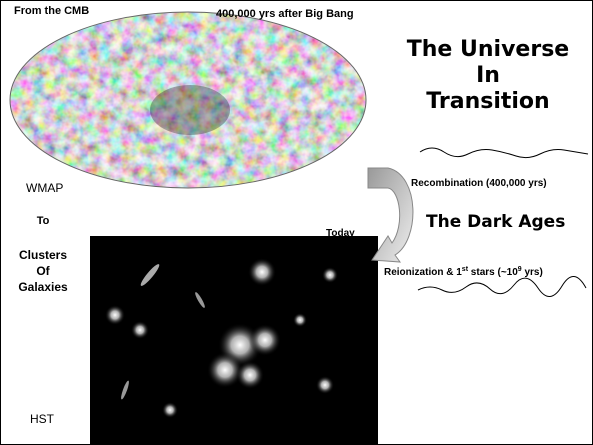  Describe the element at coordinates (42, 419) in the screenshot. I see `hst-label: HST` at that location.